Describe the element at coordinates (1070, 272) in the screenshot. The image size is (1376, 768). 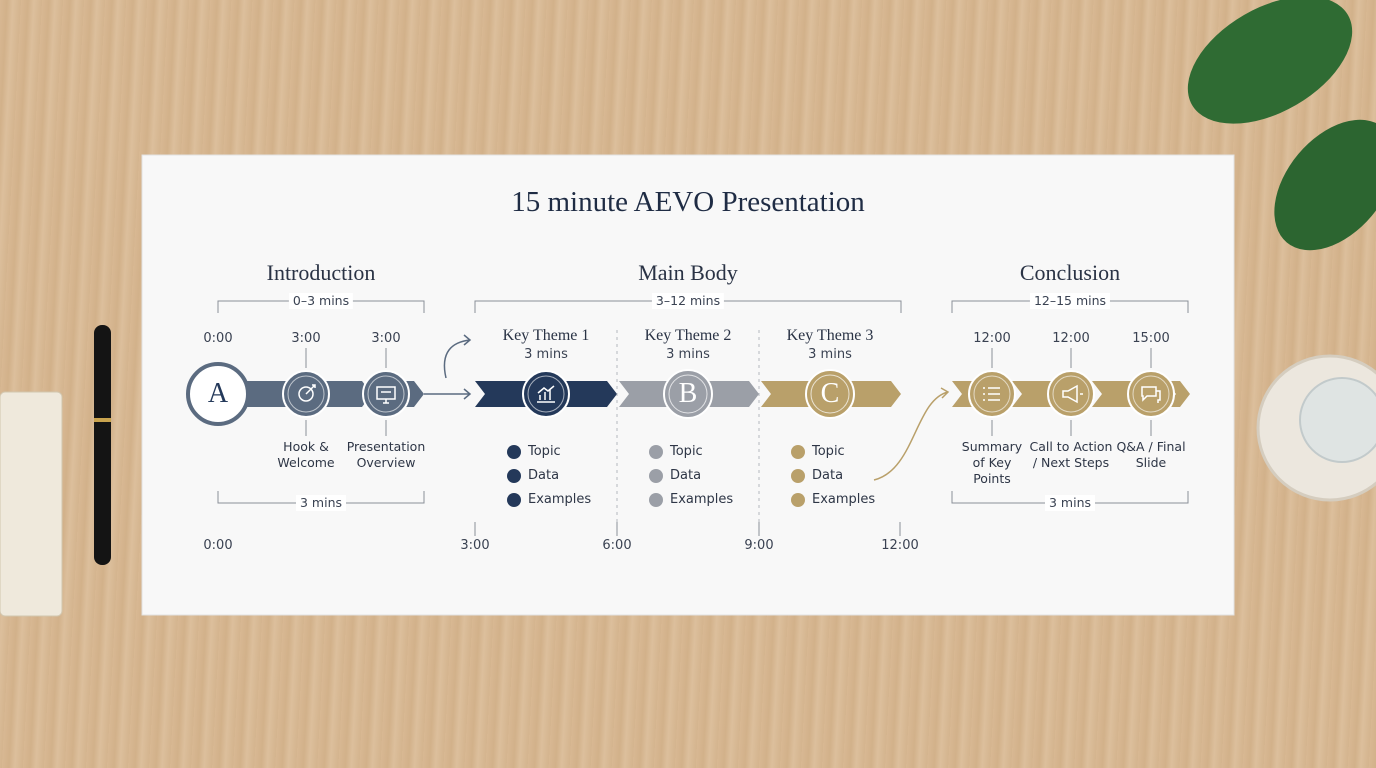
I see `section-heading: Conclusion` at that location.